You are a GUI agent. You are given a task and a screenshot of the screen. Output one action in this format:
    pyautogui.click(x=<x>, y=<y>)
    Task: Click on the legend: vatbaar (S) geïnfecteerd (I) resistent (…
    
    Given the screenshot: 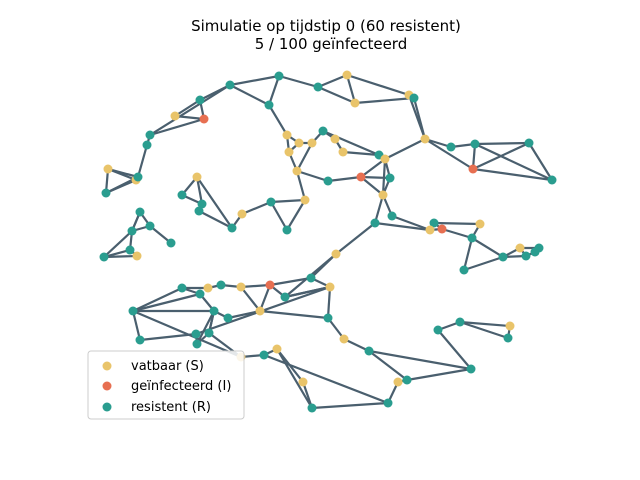 What is the action you would take?
    pyautogui.click(x=166, y=385)
    